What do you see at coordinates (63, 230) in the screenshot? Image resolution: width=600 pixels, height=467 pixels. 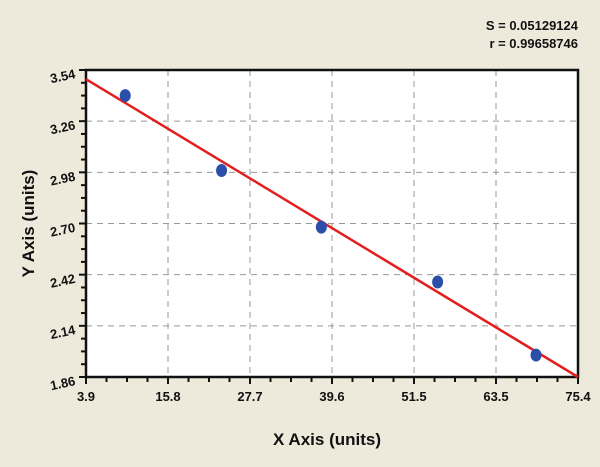 I see `y-tick-label: 2.70` at bounding box center [63, 230].